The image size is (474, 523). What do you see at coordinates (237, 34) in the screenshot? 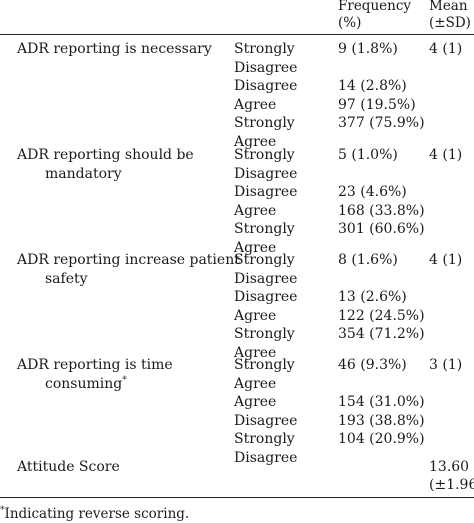
I see `header-rule` at bounding box center [237, 34].